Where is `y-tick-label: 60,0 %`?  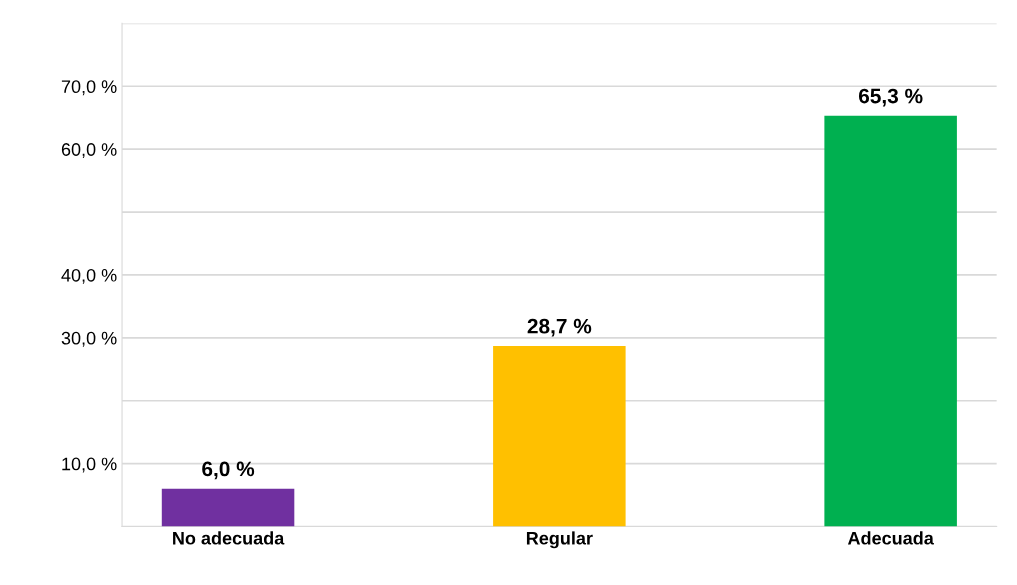
y-tick-label: 60,0 % is located at coordinates (89, 151).